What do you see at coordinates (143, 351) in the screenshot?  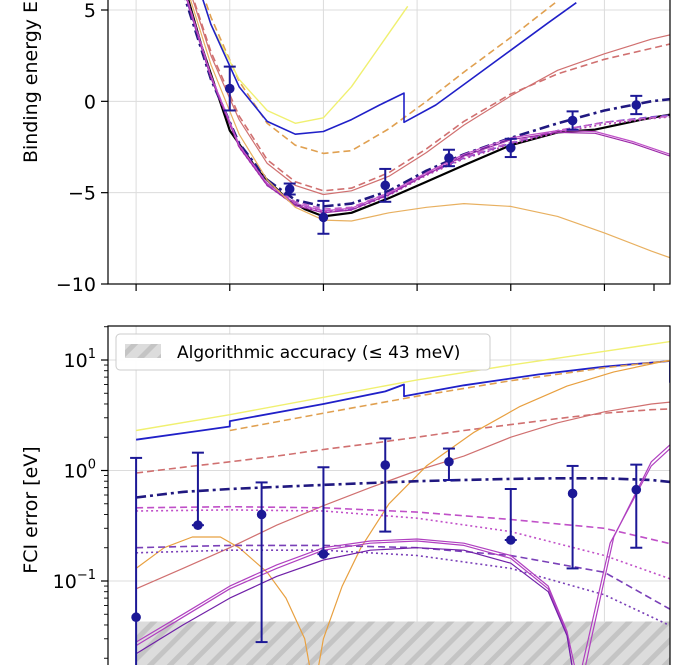 I see `legend-hatch-swatch` at bounding box center [143, 351].